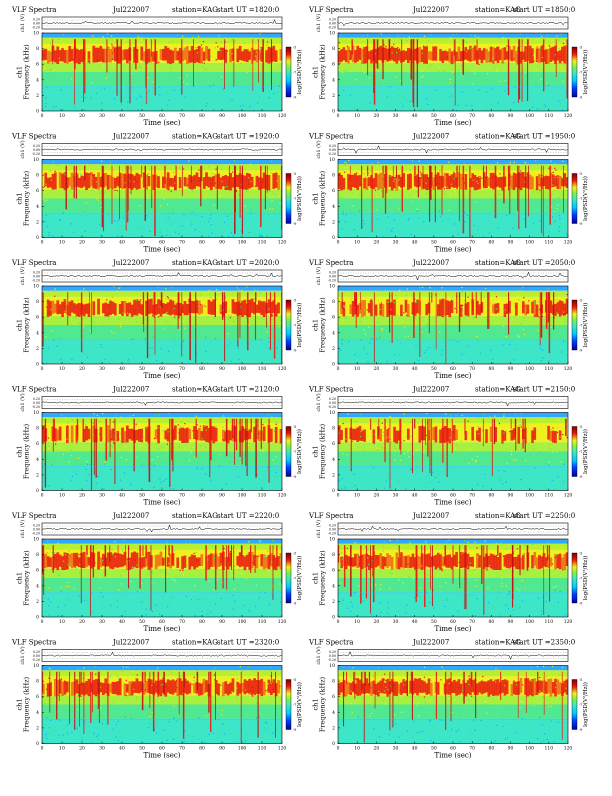  I want to click on panel-start-ut-label: start UT =1950:0, so click(544, 137).